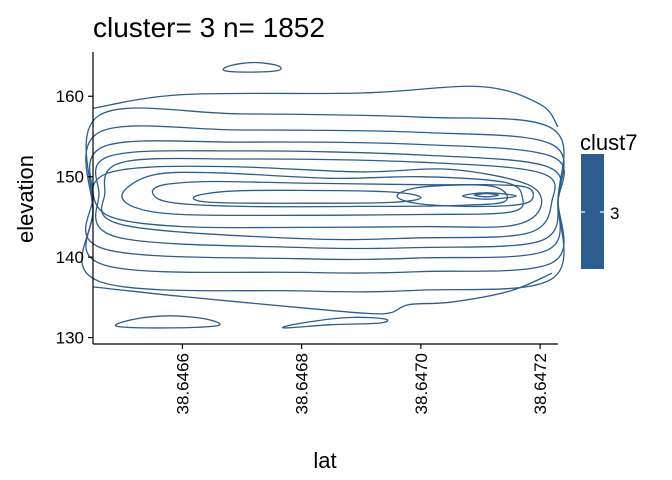  What do you see at coordinates (592, 211) in the screenshot?
I see `legend-color-bar` at bounding box center [592, 211].